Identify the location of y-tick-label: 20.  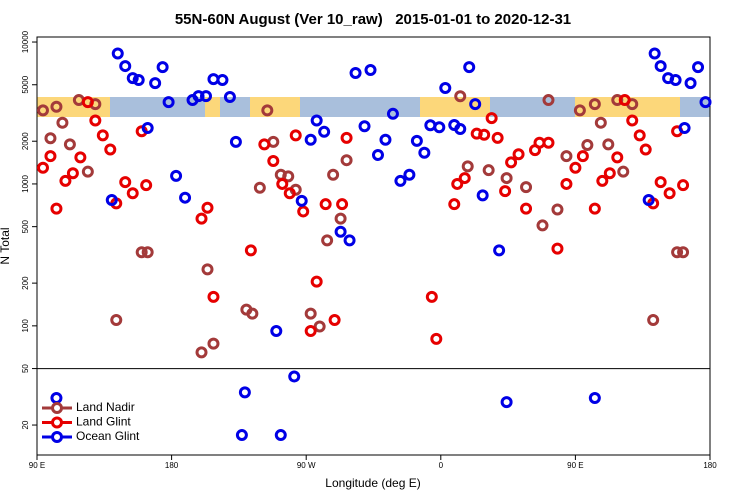
(25, 424).